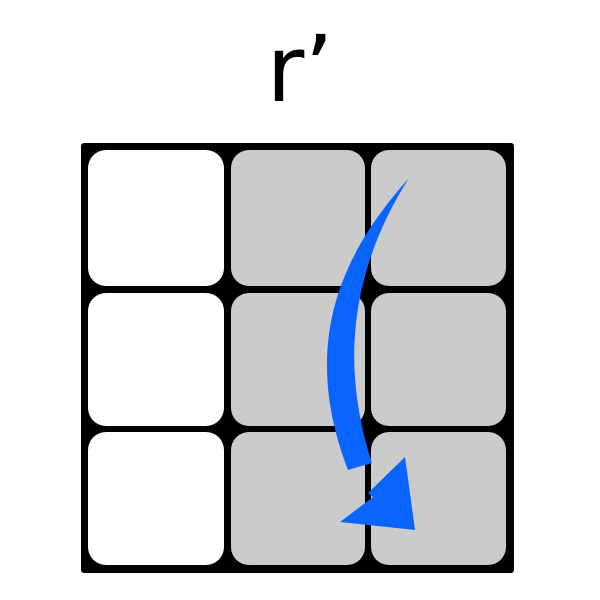  I want to click on sticker-r3-c1, so click(156, 498).